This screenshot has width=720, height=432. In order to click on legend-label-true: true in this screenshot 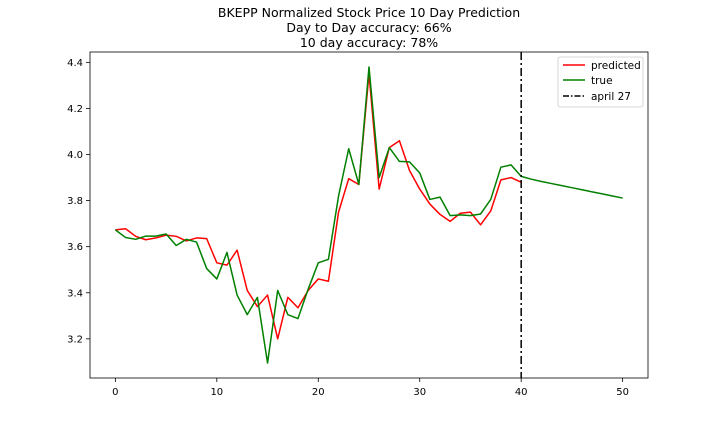, I will do `click(602, 81)`.